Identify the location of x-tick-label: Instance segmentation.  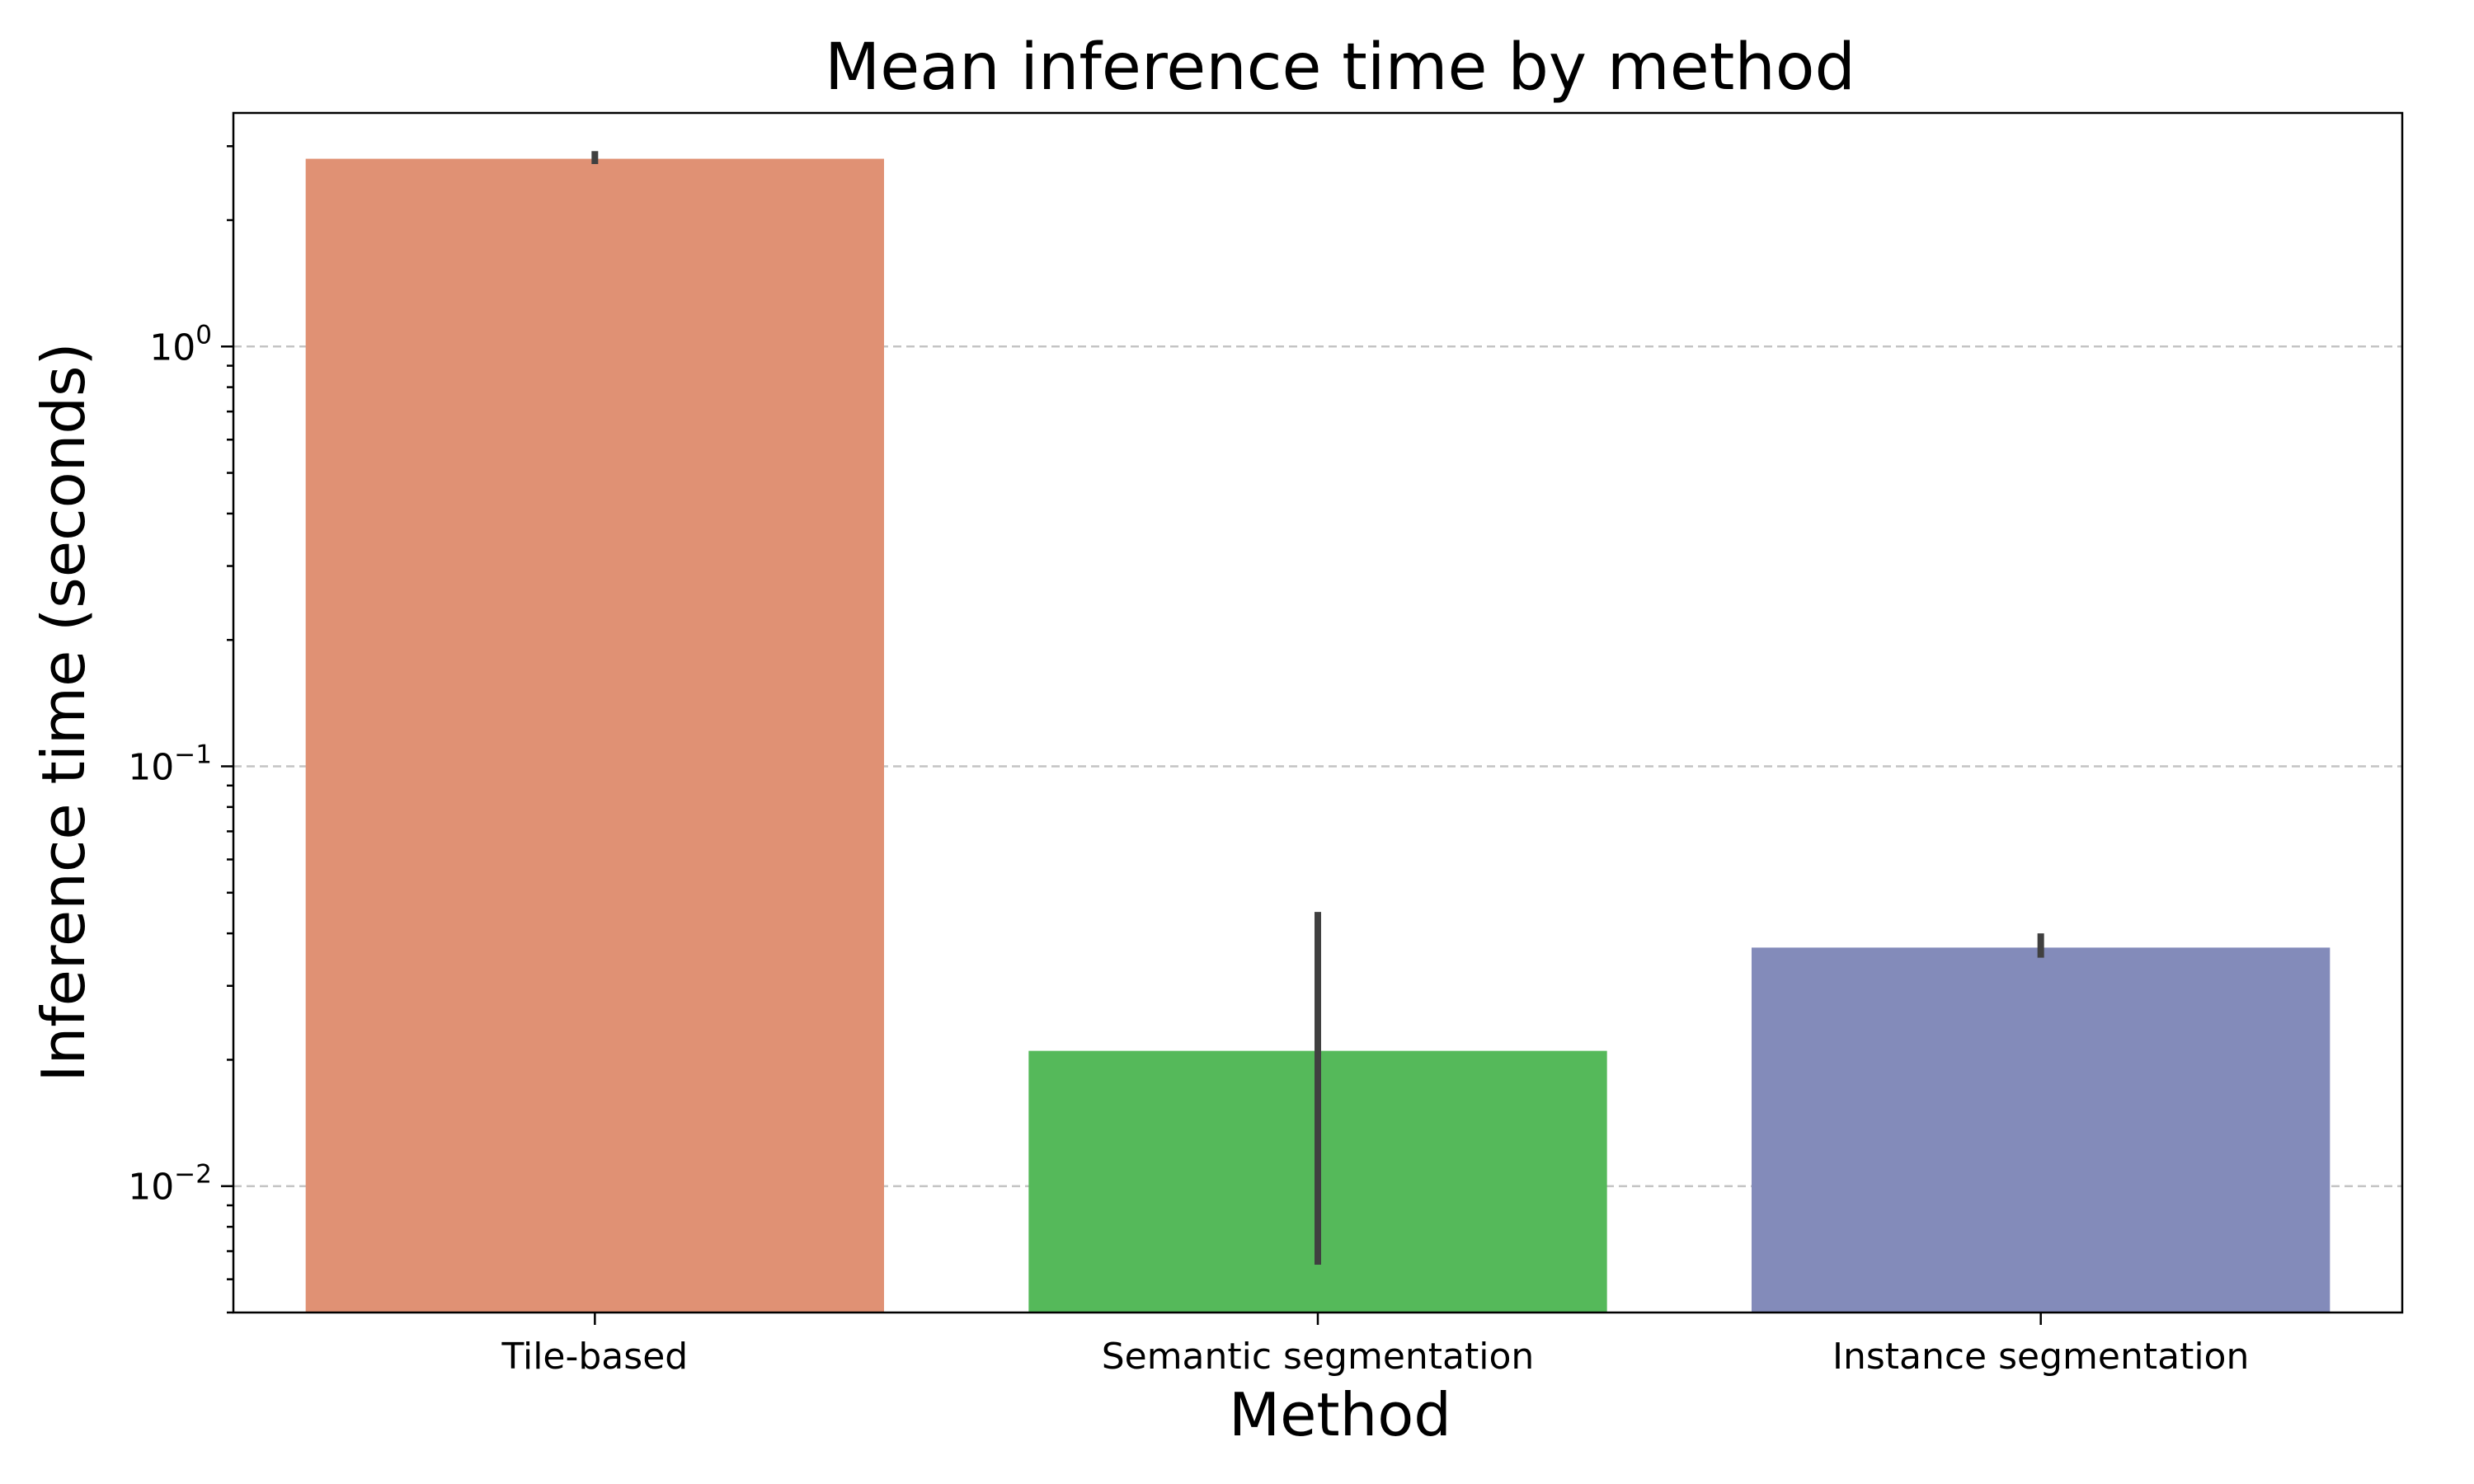
(2040, 1357).